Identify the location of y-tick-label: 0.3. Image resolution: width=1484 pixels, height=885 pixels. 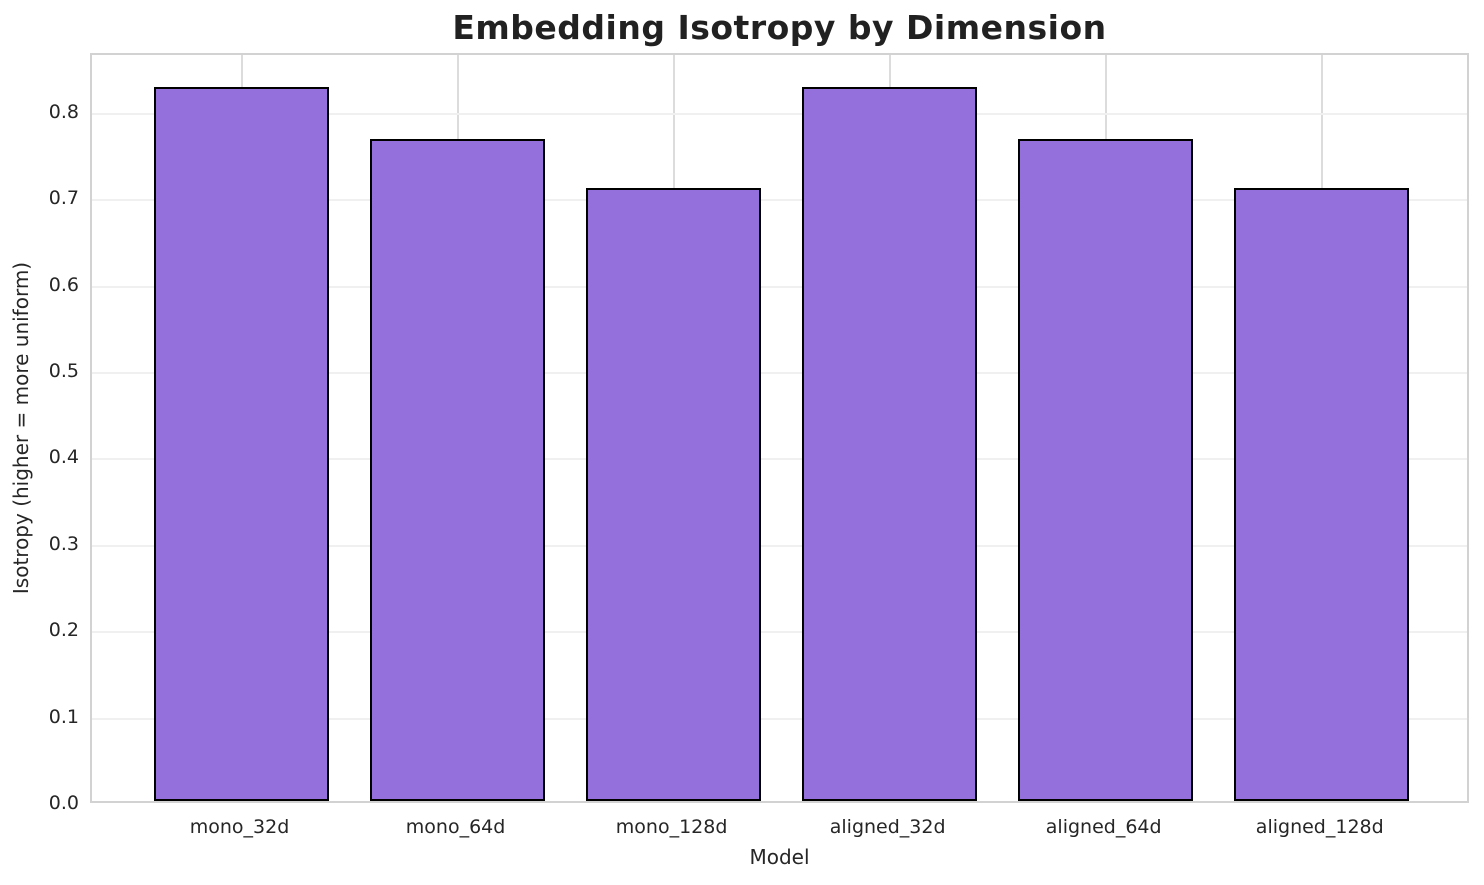
(63, 543).